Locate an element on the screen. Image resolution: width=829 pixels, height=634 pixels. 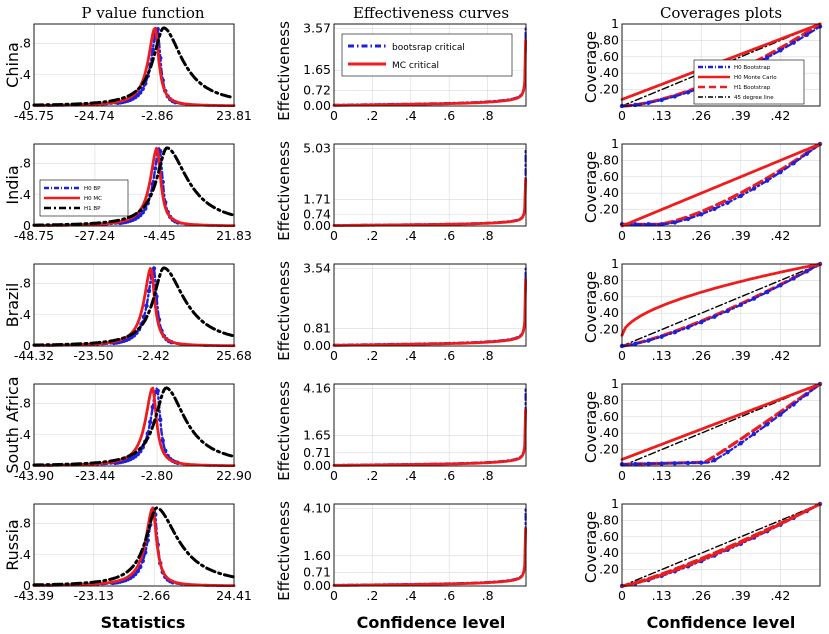
pvalue-india-country-label: India is located at coordinates (12, 184).